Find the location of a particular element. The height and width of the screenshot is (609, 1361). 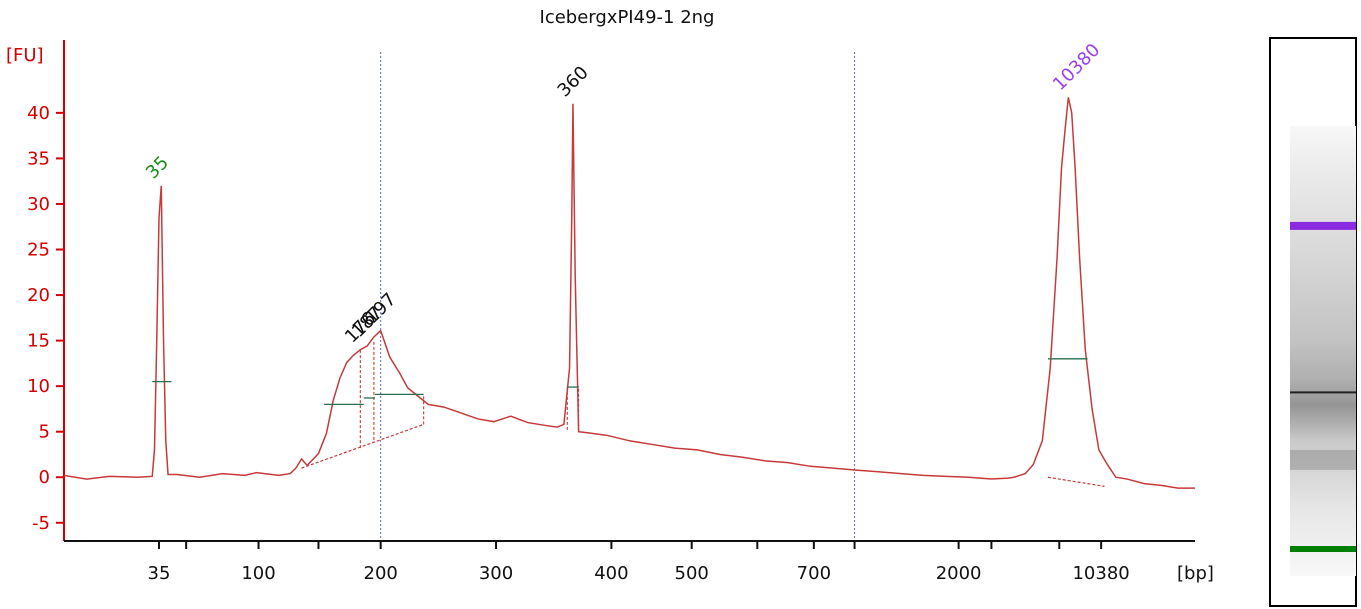

x-axis-label: [bp] is located at coordinates (1195, 573).